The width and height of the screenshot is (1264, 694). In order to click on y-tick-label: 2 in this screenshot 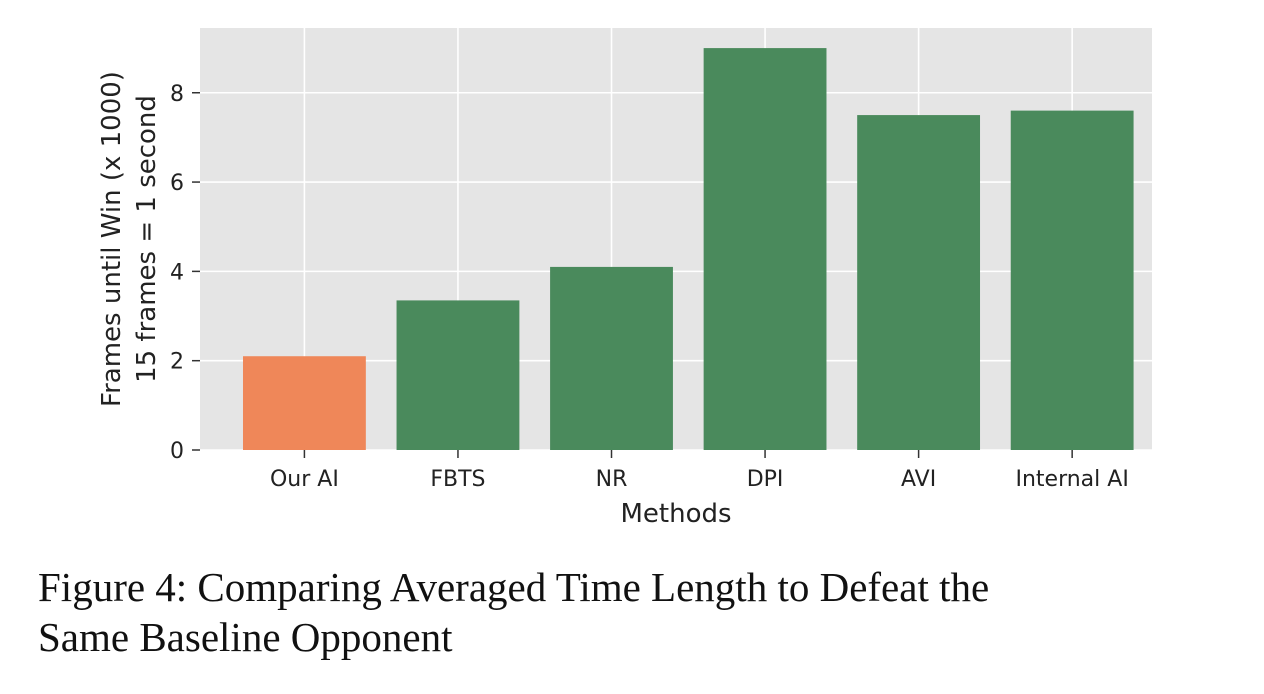, I will do `click(177, 362)`.